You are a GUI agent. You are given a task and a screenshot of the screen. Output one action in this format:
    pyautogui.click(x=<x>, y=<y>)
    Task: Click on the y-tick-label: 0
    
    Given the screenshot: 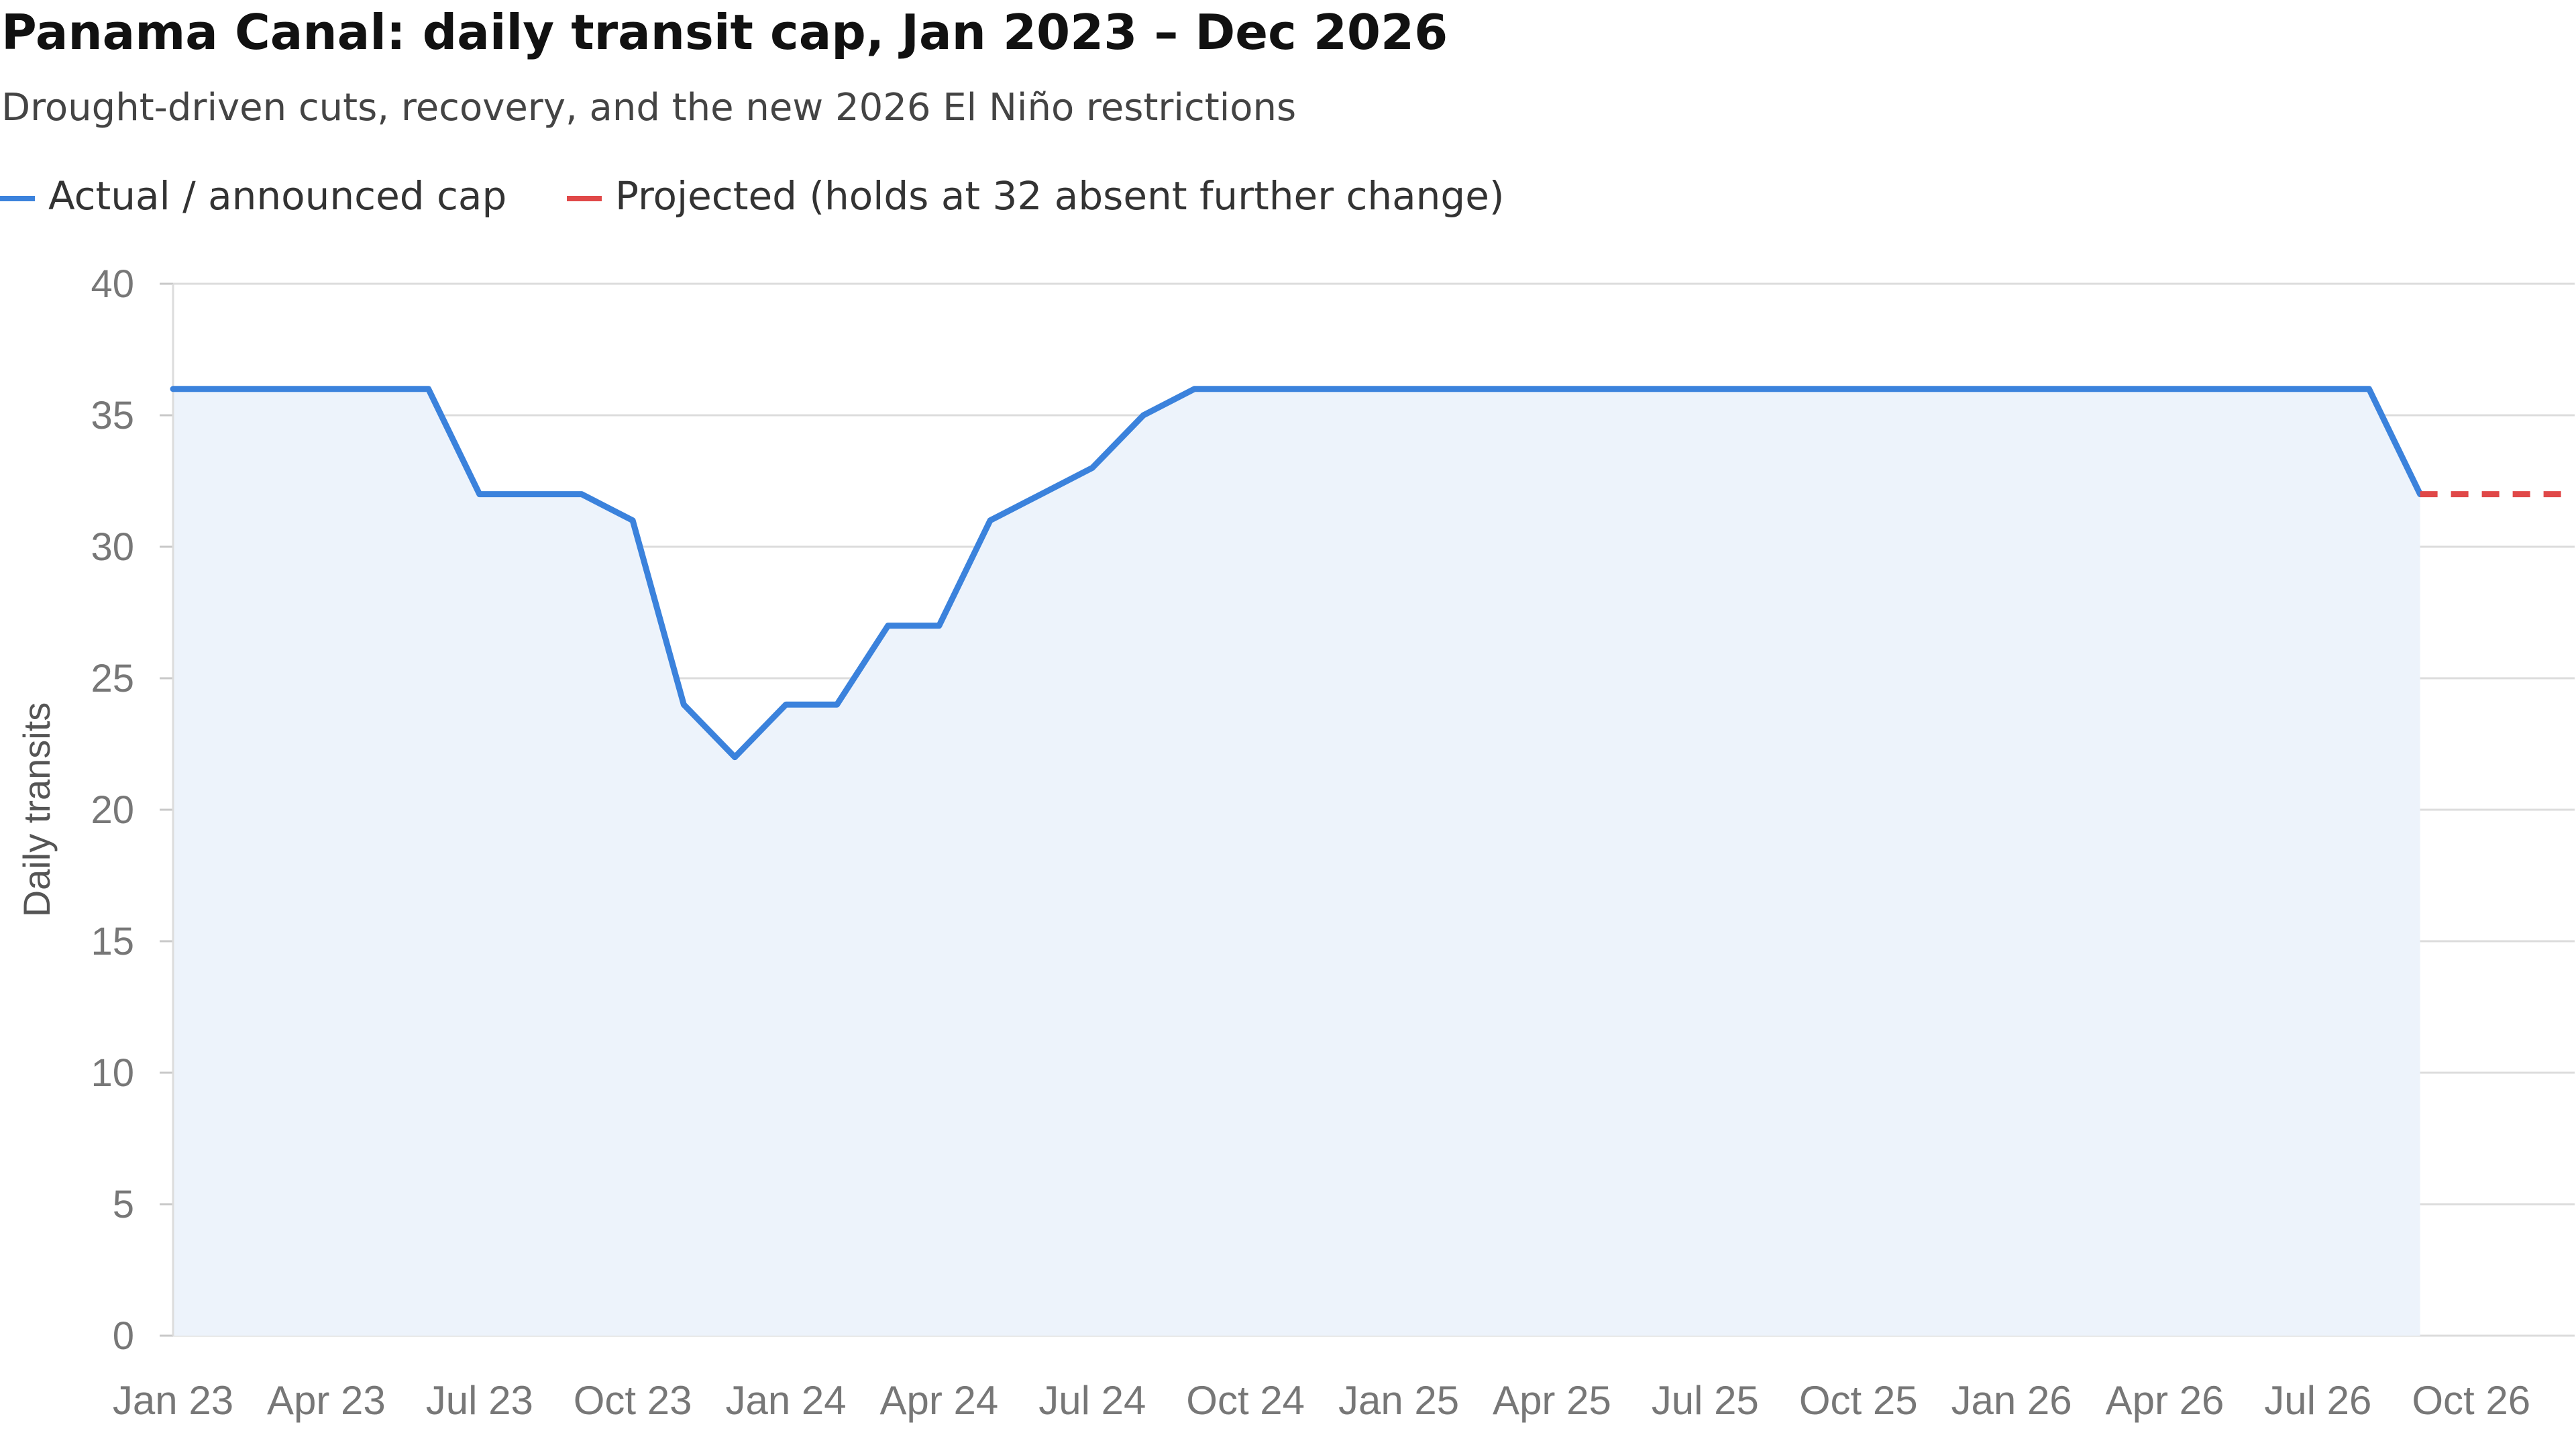 What is the action you would take?
    pyautogui.click(x=123, y=1336)
    